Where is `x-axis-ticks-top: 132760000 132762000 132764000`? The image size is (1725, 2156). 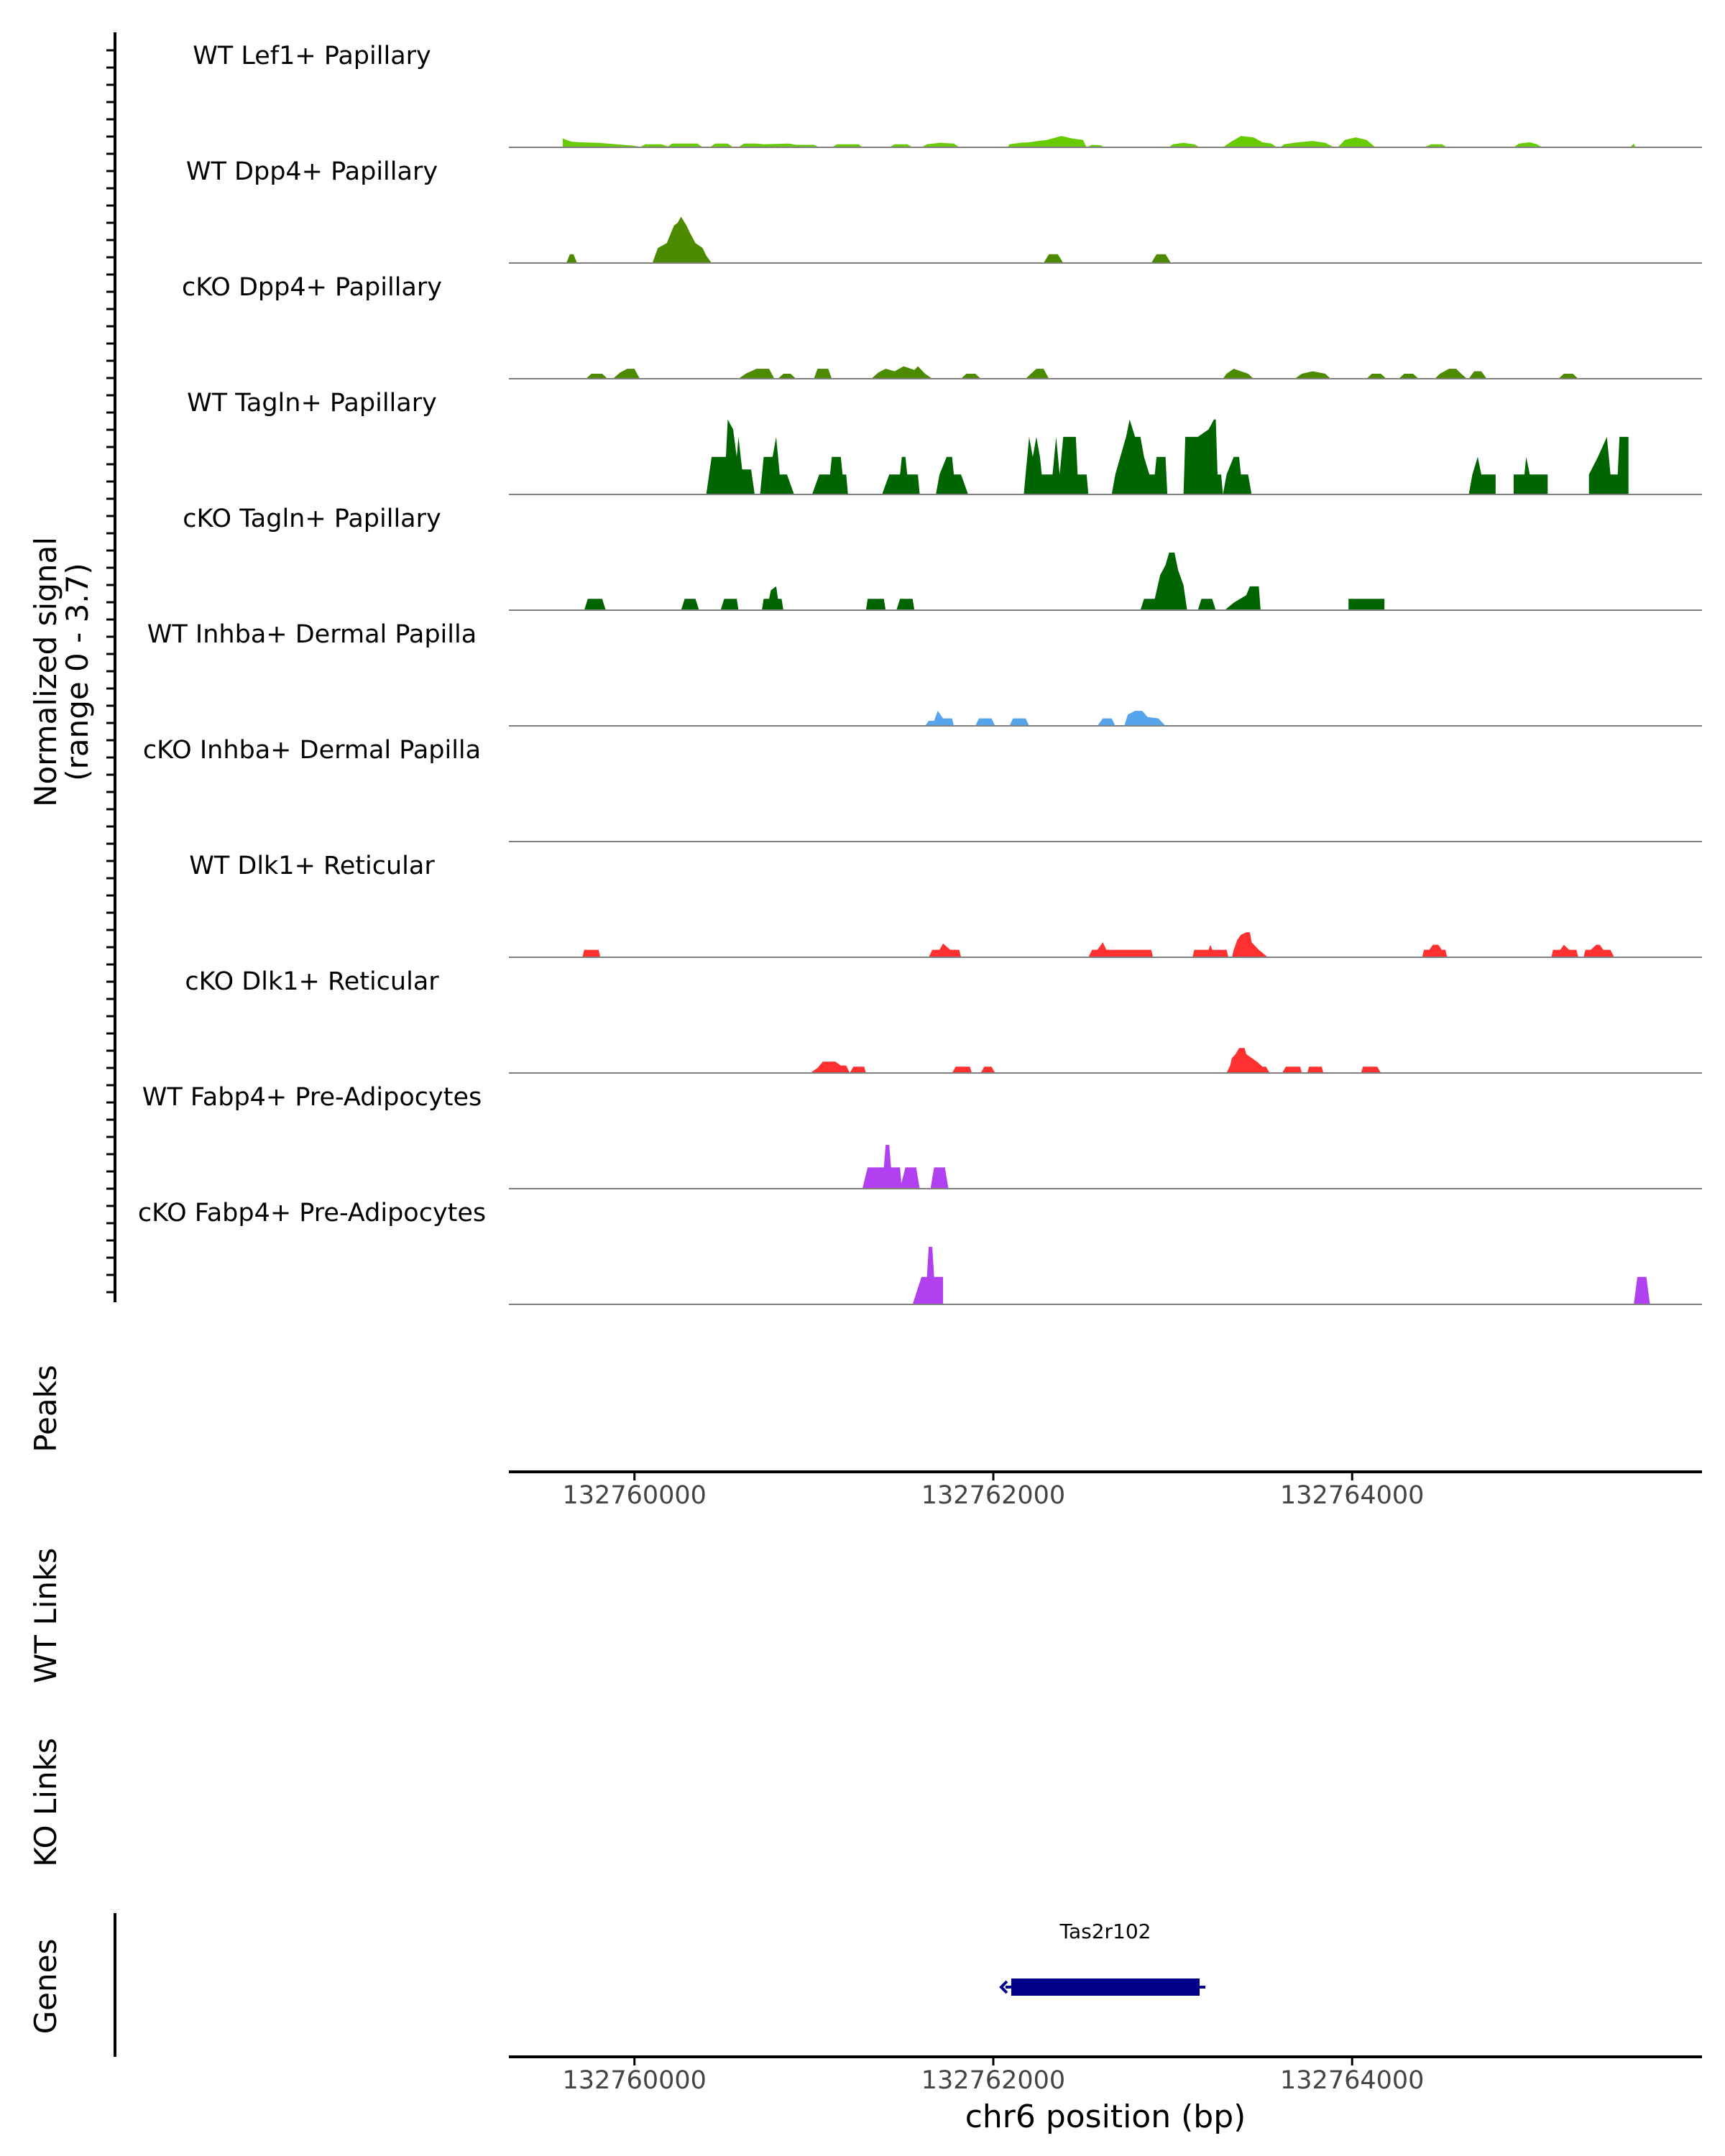
x-axis-ticks-top: 132760000 132762000 132764000 is located at coordinates (993, 1491).